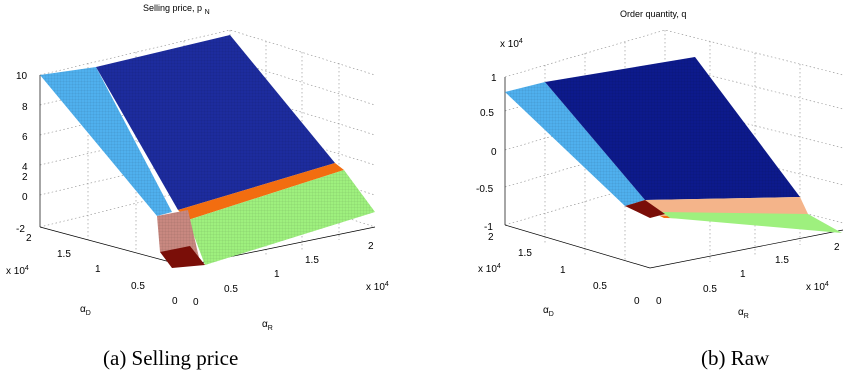  I want to click on chart-b-base-axes, so click(674, 246).